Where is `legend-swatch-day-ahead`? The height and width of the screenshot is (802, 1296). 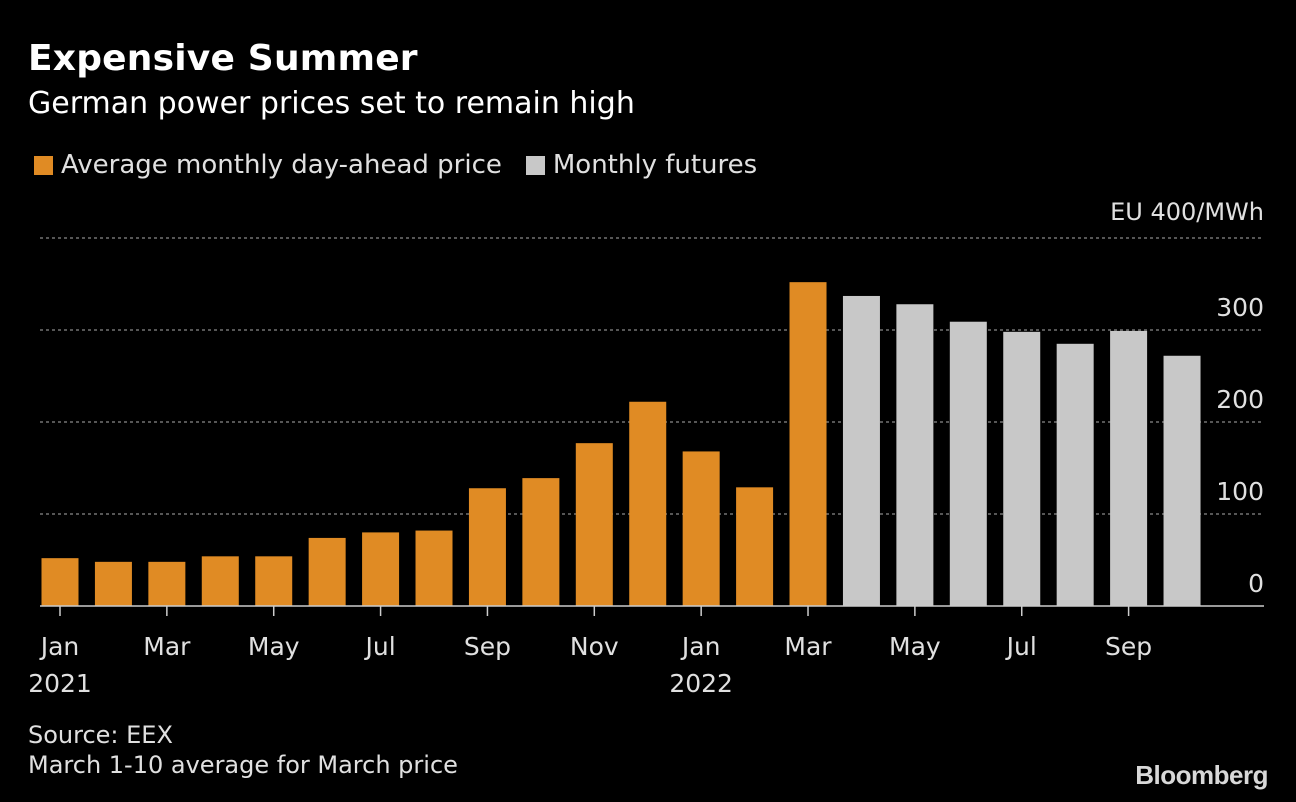 legend-swatch-day-ahead is located at coordinates (43, 165).